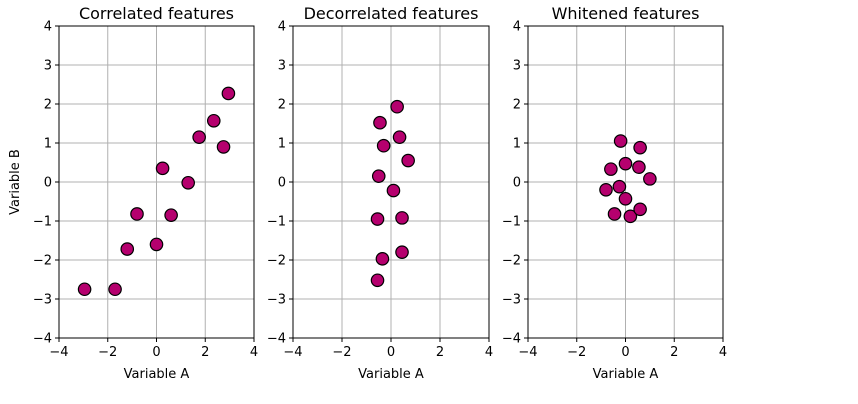  What do you see at coordinates (626, 13) in the screenshot?
I see `chart-title: Whitened features` at bounding box center [626, 13].